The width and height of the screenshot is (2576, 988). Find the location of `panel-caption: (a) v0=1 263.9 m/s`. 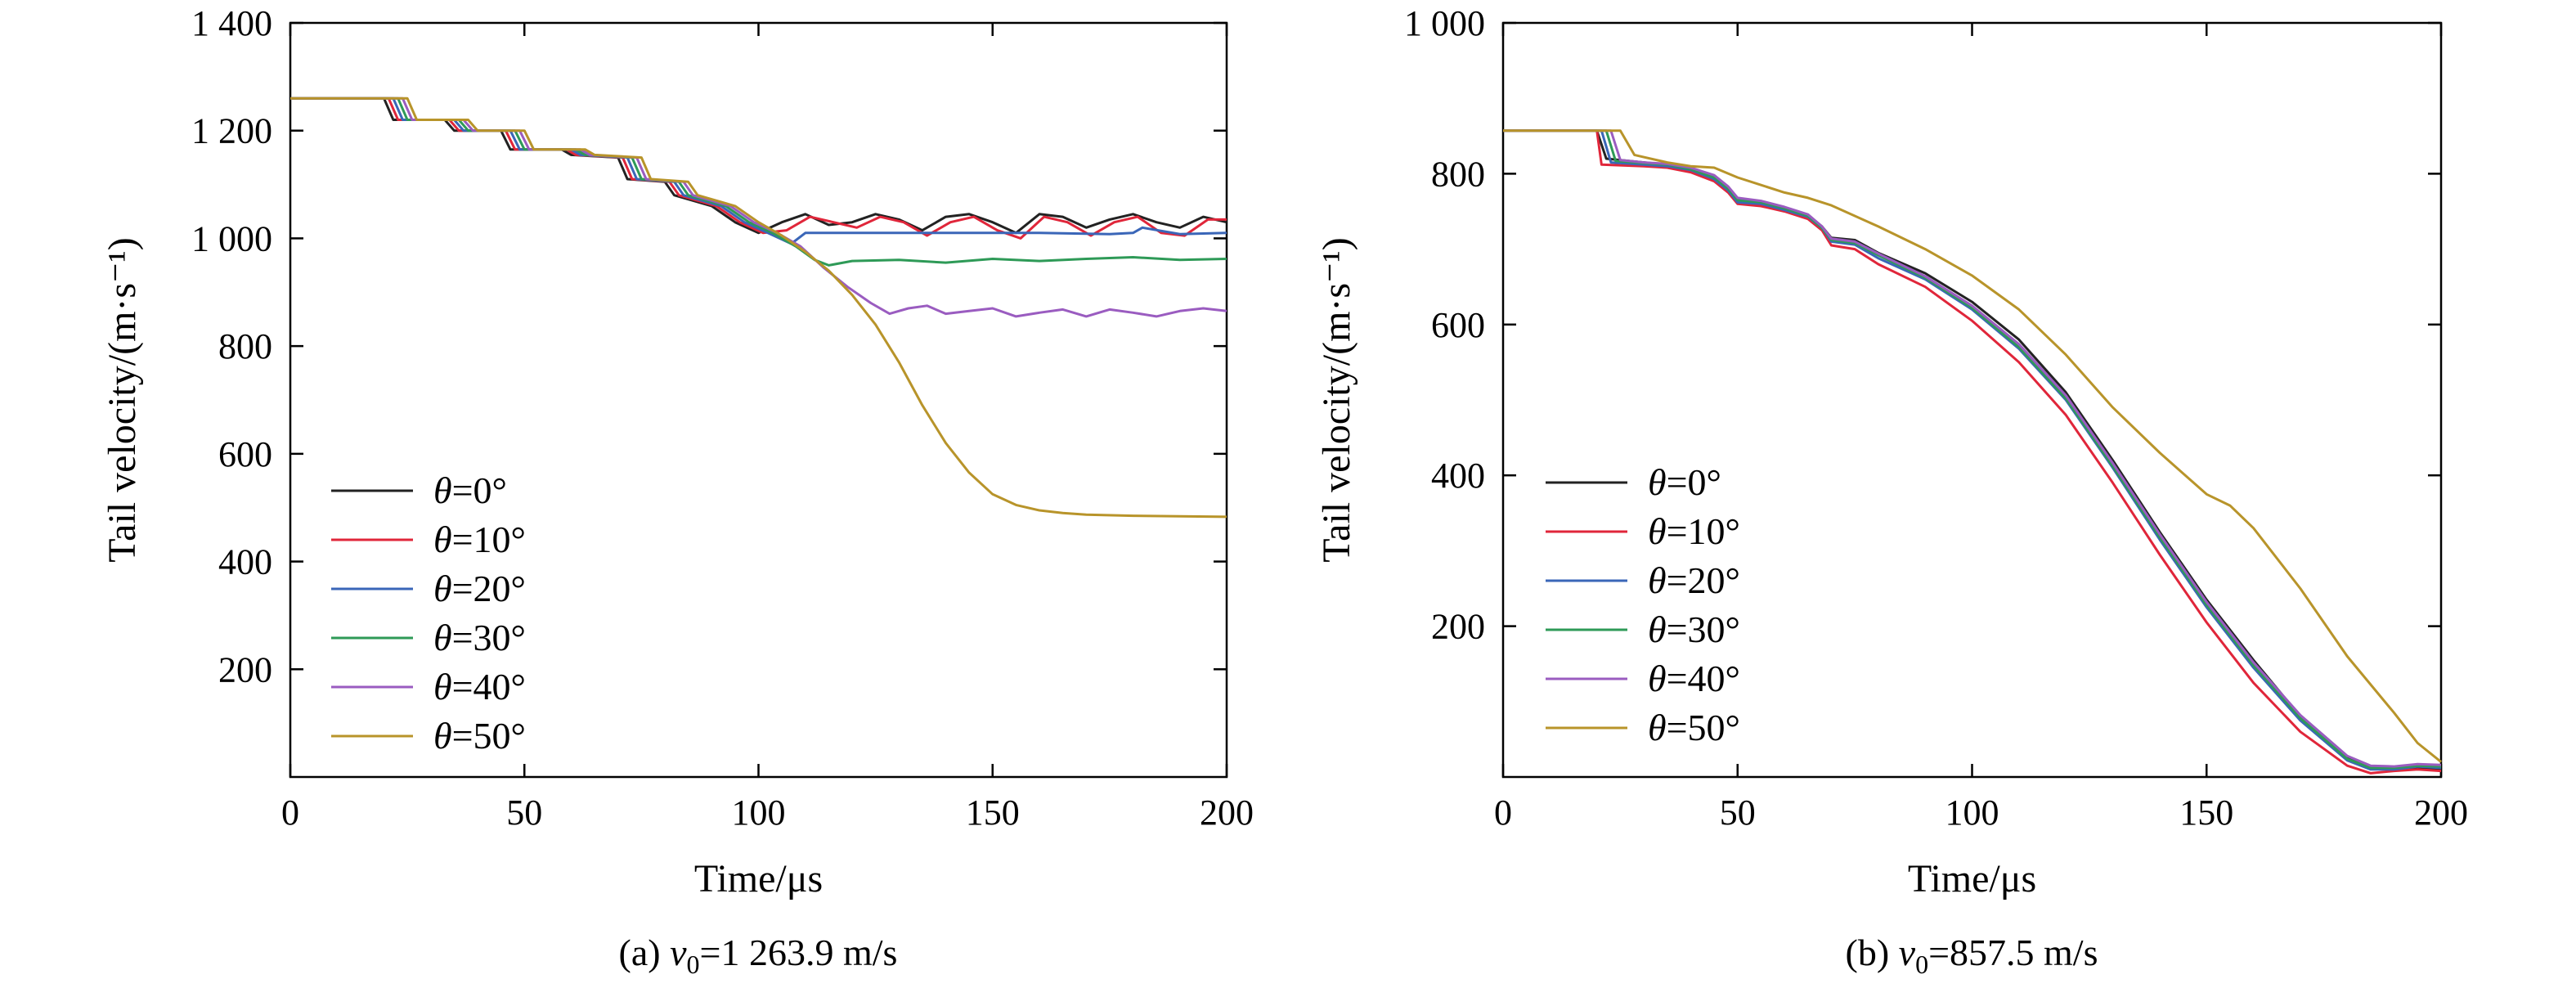

panel-caption: (a) v0=1 263.9 m/s is located at coordinates (758, 955).